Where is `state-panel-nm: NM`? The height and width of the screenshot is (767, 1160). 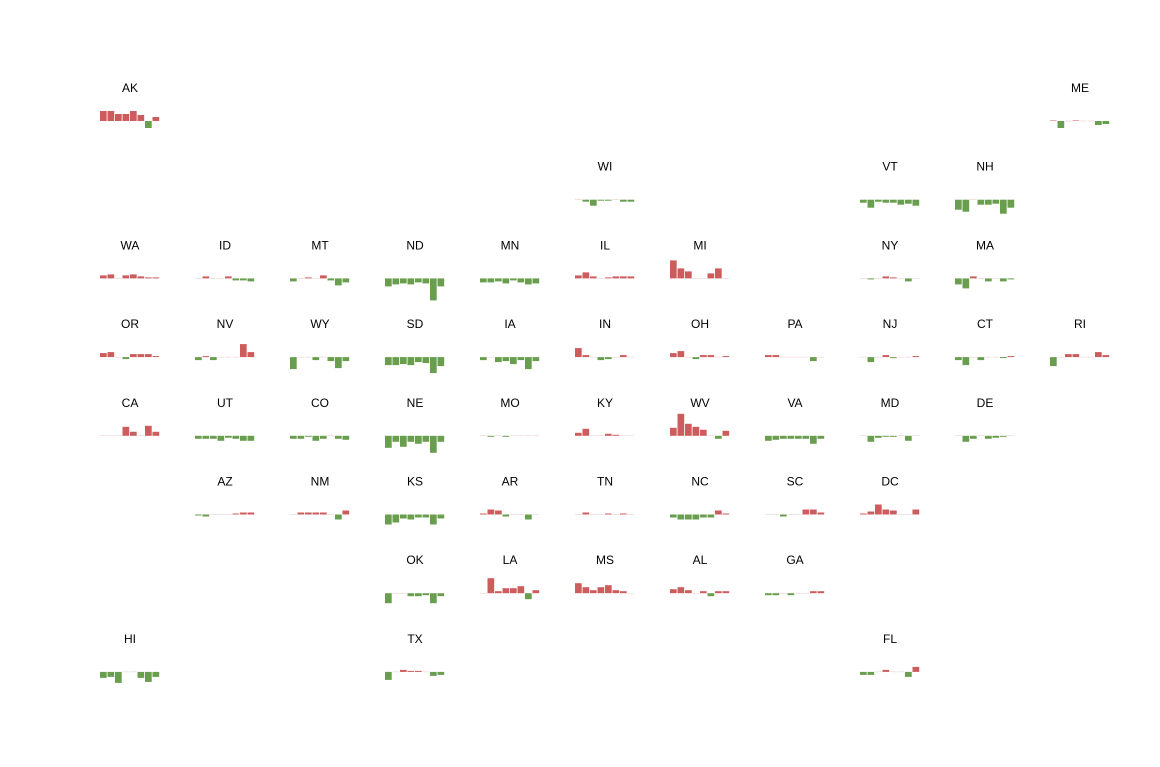
state-panel-nm: NM is located at coordinates (320, 497).